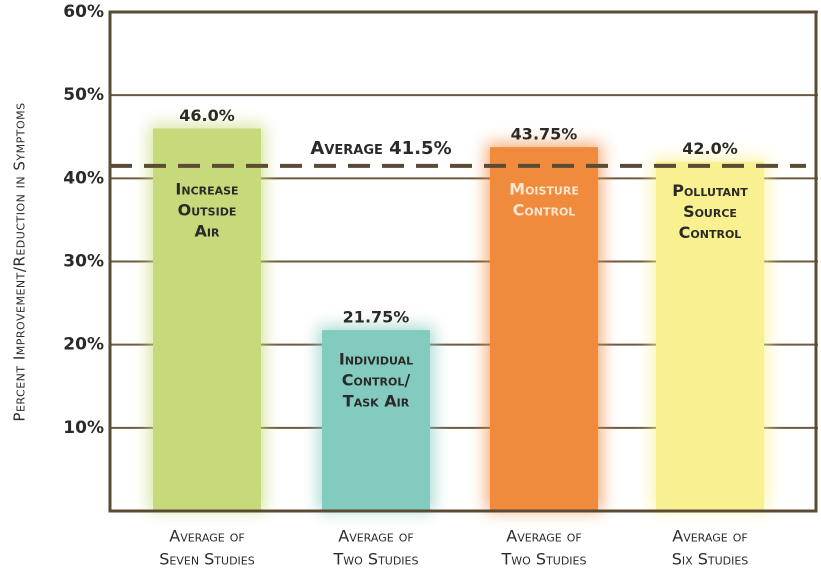 Image resolution: width=821 pixels, height=571 pixels. Describe the element at coordinates (710, 190) in the screenshot. I see `bar-label: Pollutant` at that location.